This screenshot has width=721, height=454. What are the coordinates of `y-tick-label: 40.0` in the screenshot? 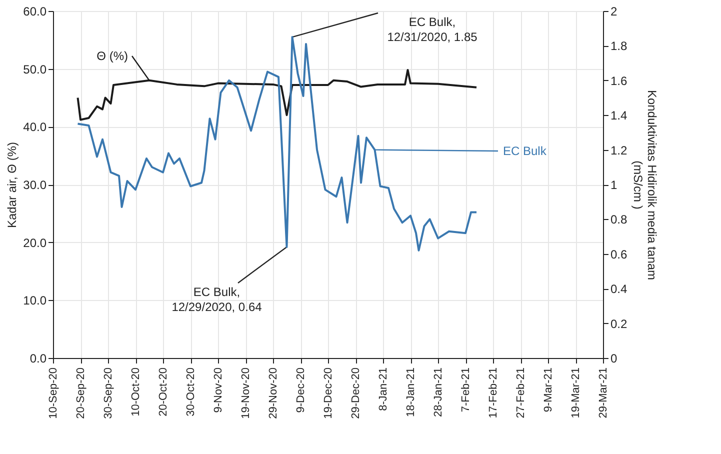 It's located at (35, 127).